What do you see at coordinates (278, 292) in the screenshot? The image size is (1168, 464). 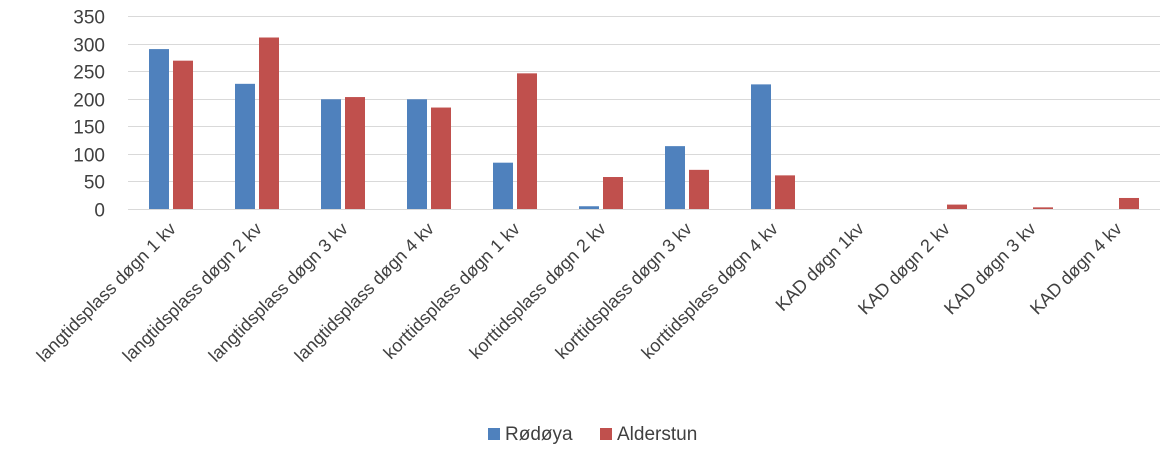 I see `x-category-label: langtidsplass døgn 3 kv` at bounding box center [278, 292].